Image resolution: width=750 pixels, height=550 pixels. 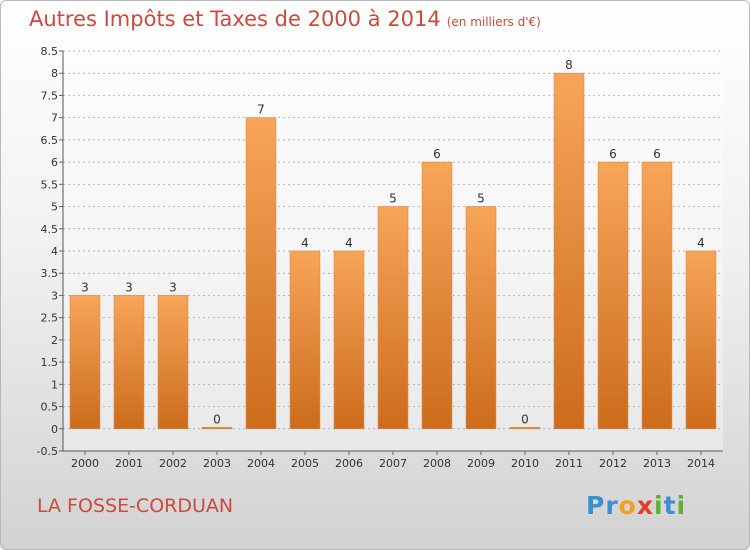 What do you see at coordinates (50, 140) in the screenshot?
I see `y-tick-label: 6.5` at bounding box center [50, 140].